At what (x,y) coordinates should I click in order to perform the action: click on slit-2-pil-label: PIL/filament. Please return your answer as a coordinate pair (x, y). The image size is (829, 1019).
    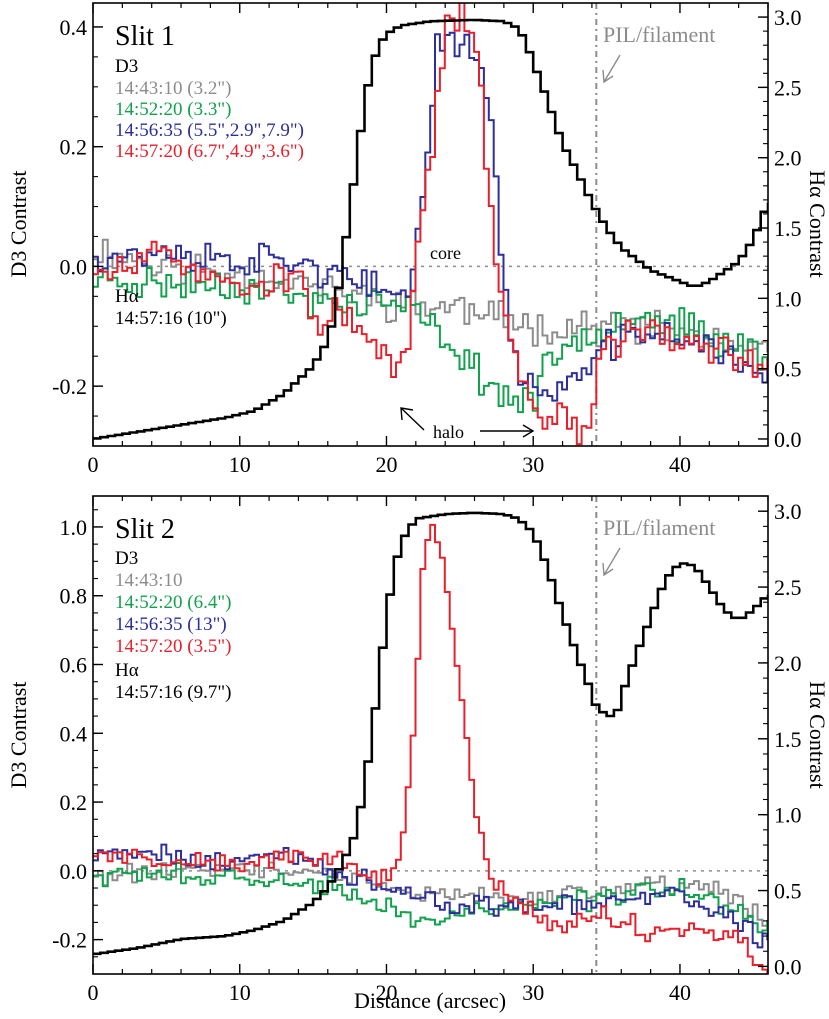
    Looking at the image, I should click on (659, 527).